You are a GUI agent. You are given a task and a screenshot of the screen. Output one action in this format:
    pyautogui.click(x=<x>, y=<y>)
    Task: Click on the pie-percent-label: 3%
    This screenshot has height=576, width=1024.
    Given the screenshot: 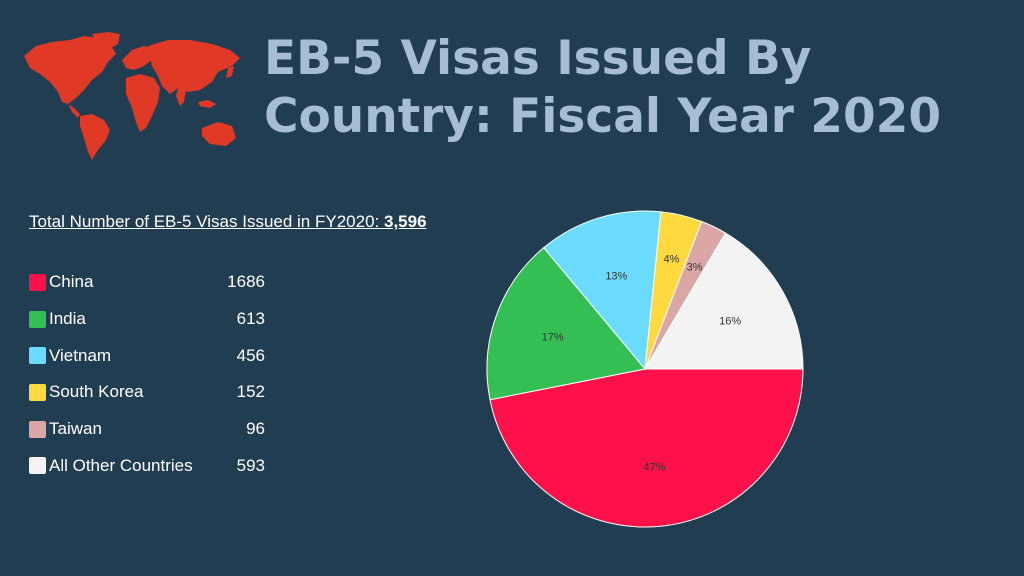 What is the action you would take?
    pyautogui.click(x=695, y=268)
    